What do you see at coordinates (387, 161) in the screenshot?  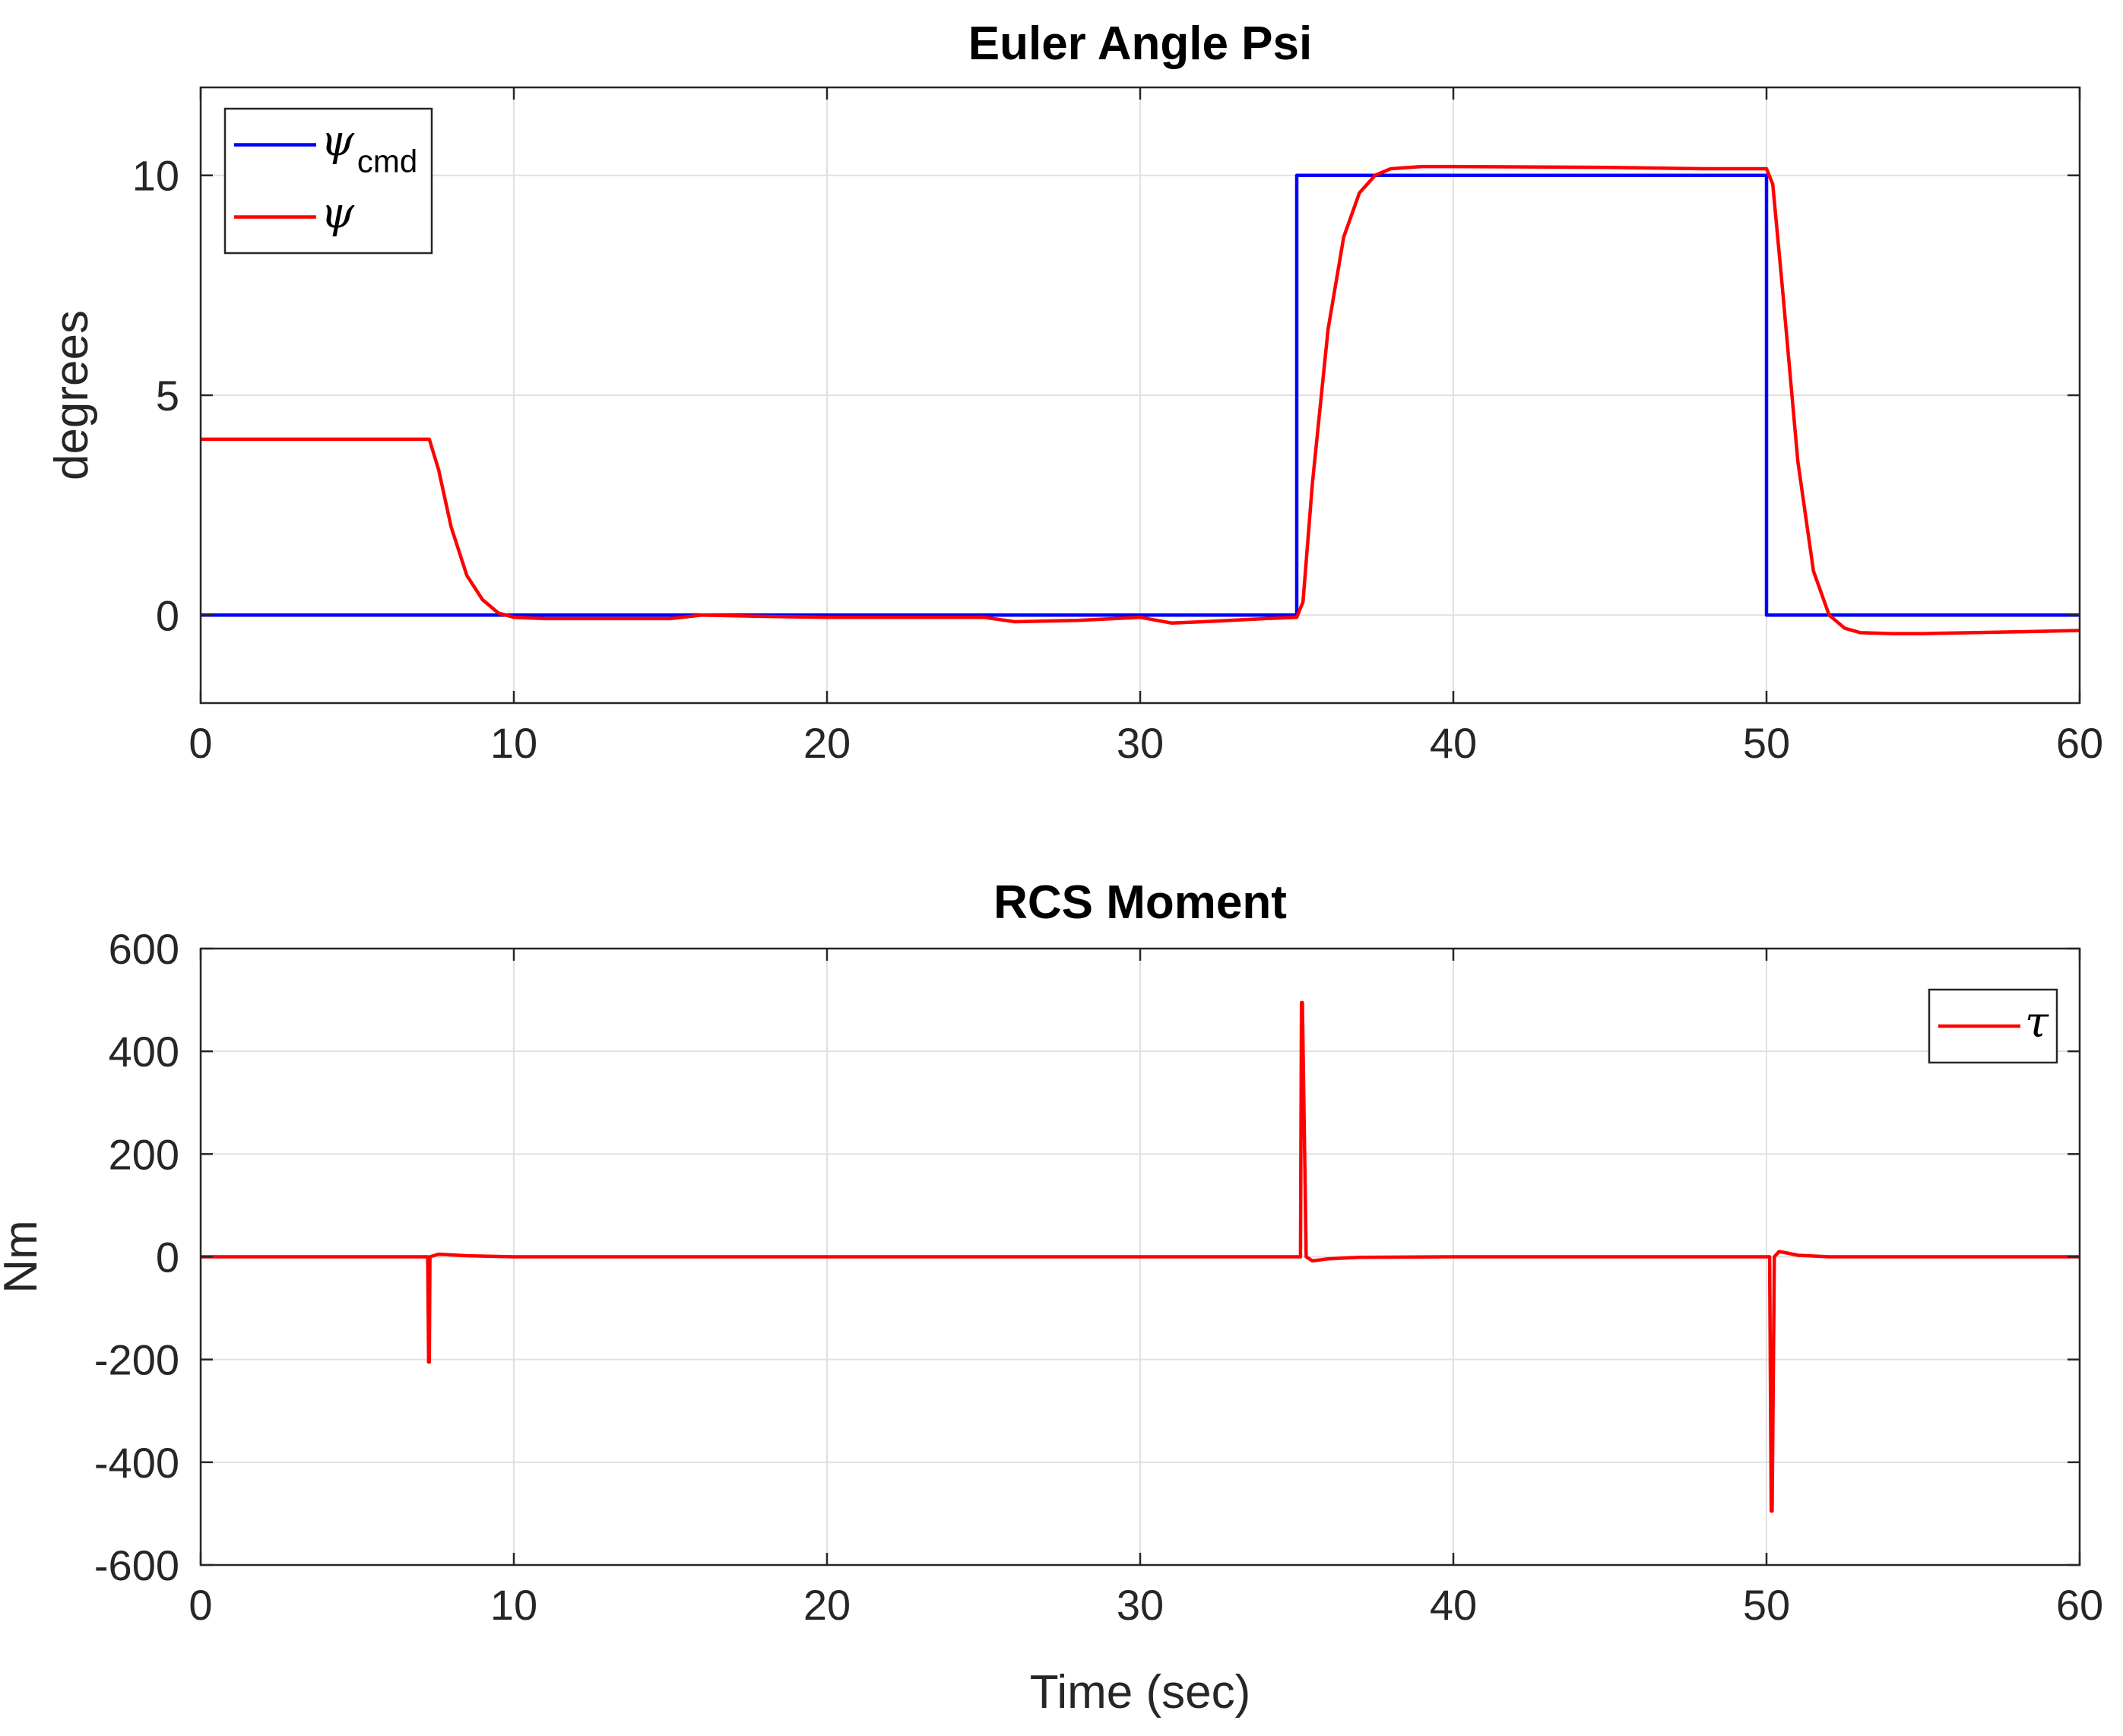 I see `legend-label-subscript: cmd` at bounding box center [387, 161].